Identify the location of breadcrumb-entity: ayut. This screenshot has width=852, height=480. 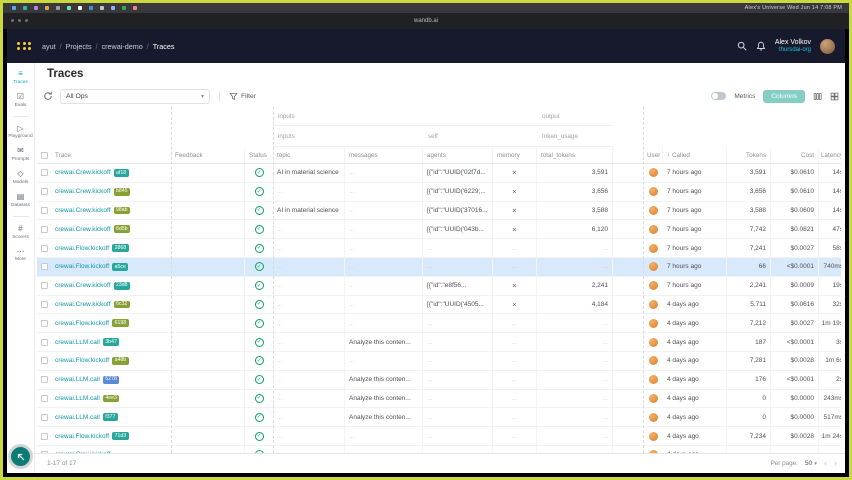
(49, 46).